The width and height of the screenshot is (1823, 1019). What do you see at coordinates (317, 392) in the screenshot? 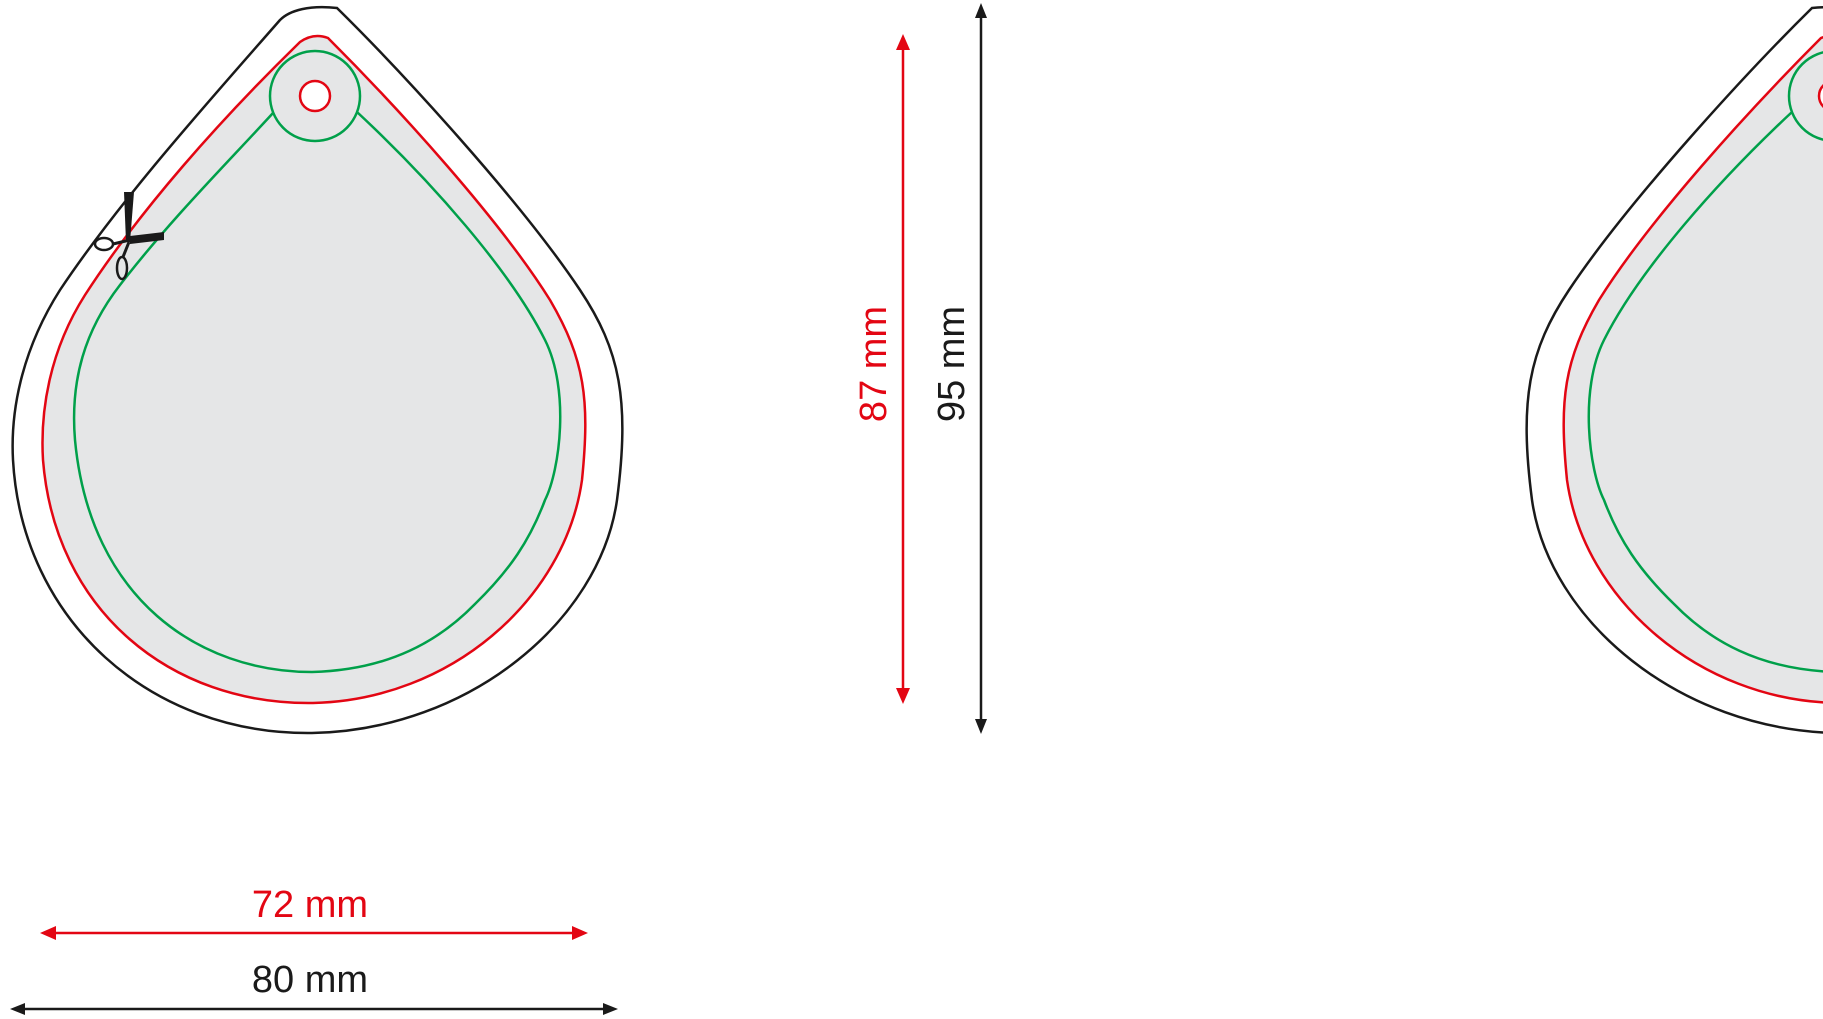
I see `left-drop-safe-zone-line` at bounding box center [317, 392].